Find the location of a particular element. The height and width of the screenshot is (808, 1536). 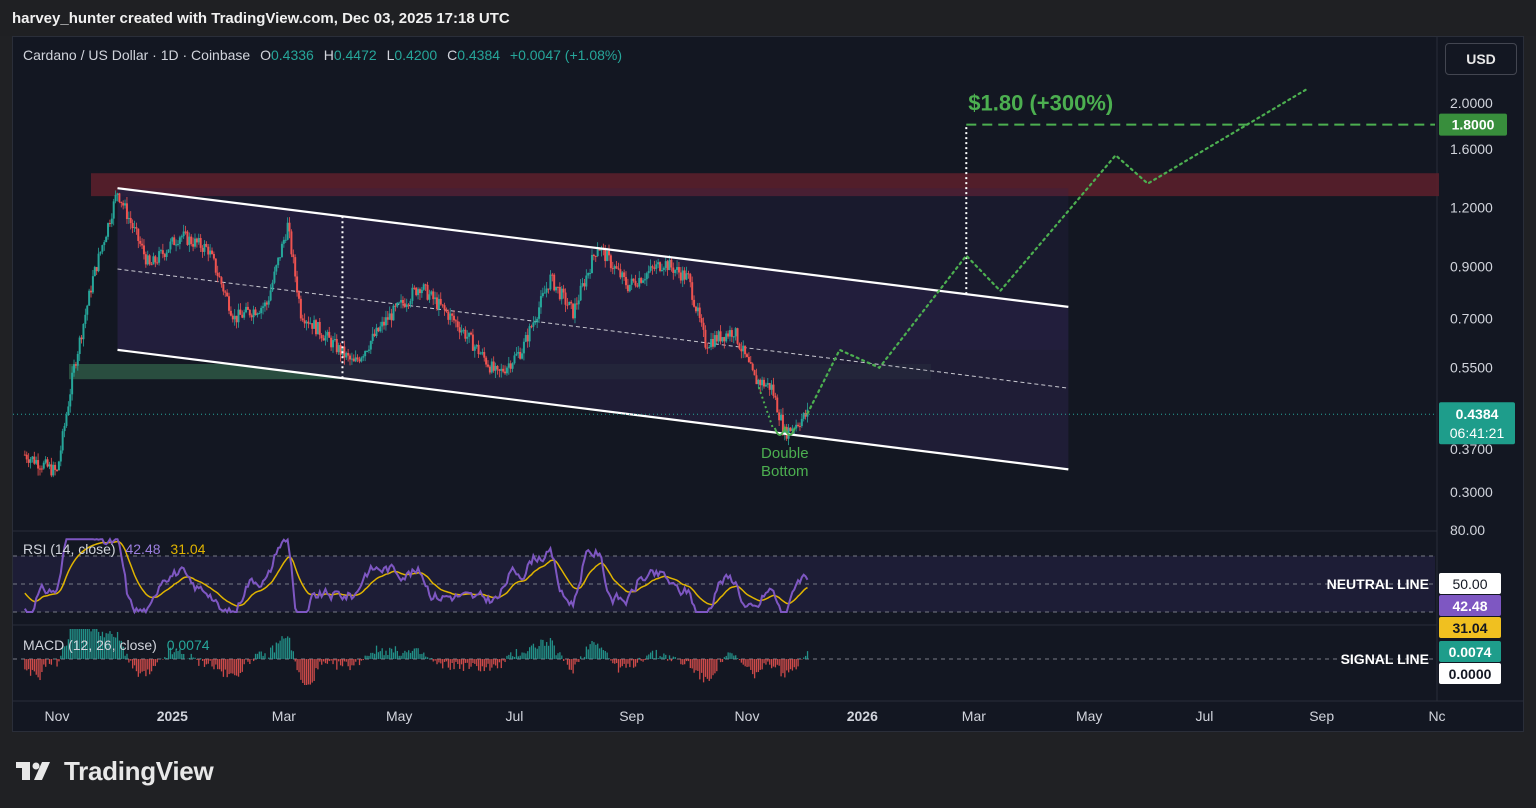

symbol-title: Cardano / US Dollar · 1D · Coinbase is located at coordinates (137, 55).